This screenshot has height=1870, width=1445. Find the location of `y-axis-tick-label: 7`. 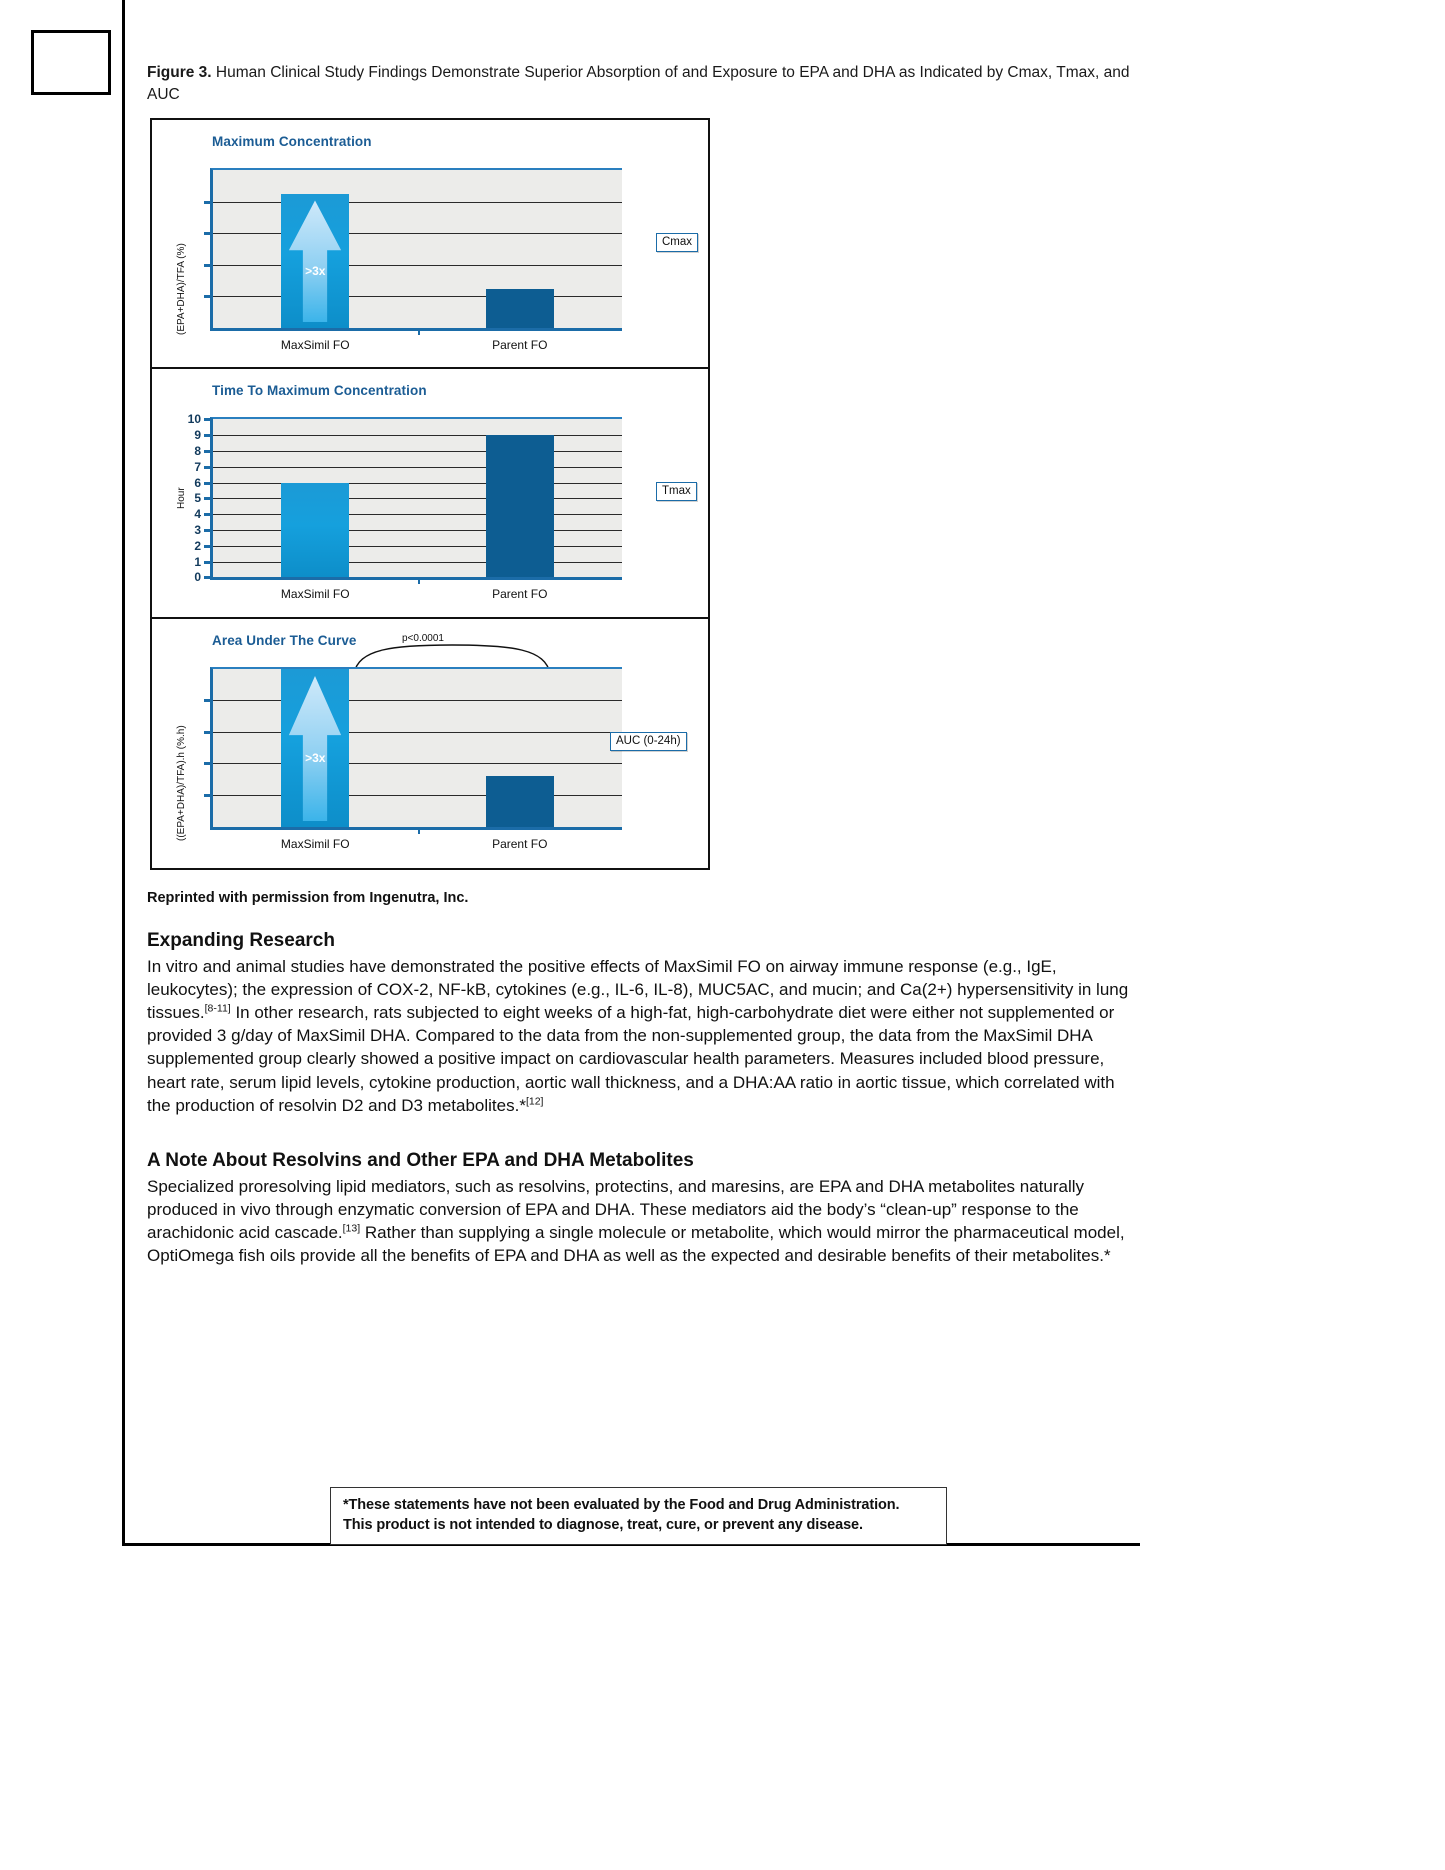

y-axis-tick-label: 7 is located at coordinates (197, 466).